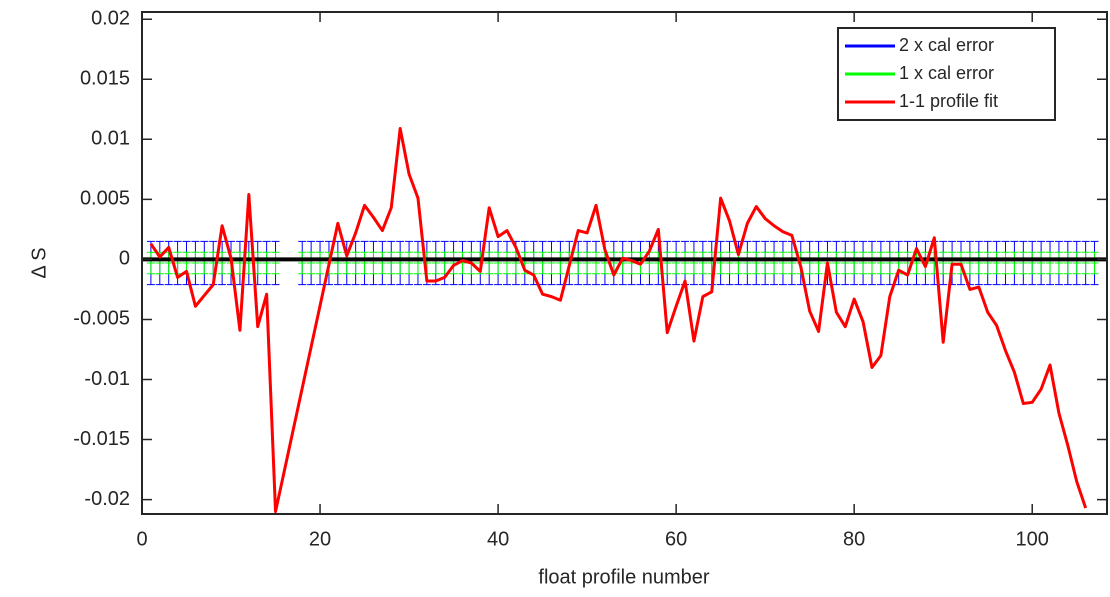  Describe the element at coordinates (107, 379) in the screenshot. I see `y-tick-label: -0.01` at that location.